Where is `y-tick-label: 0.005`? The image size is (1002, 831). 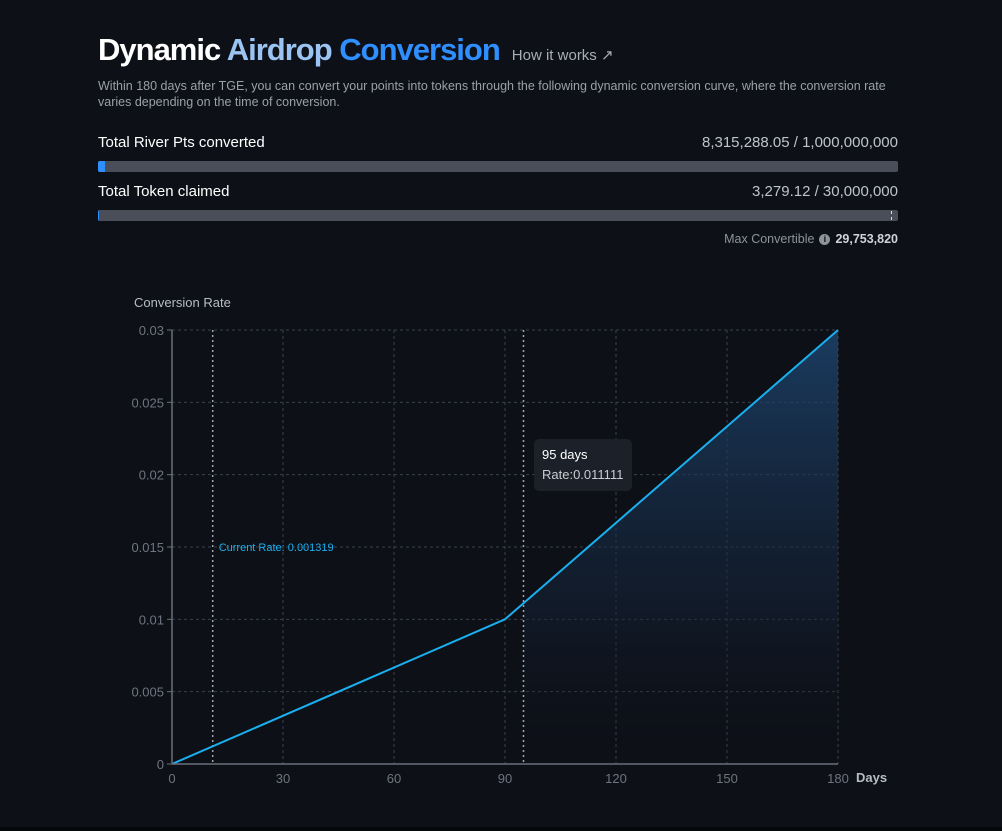
y-tick-label: 0.005 is located at coordinates (147, 692).